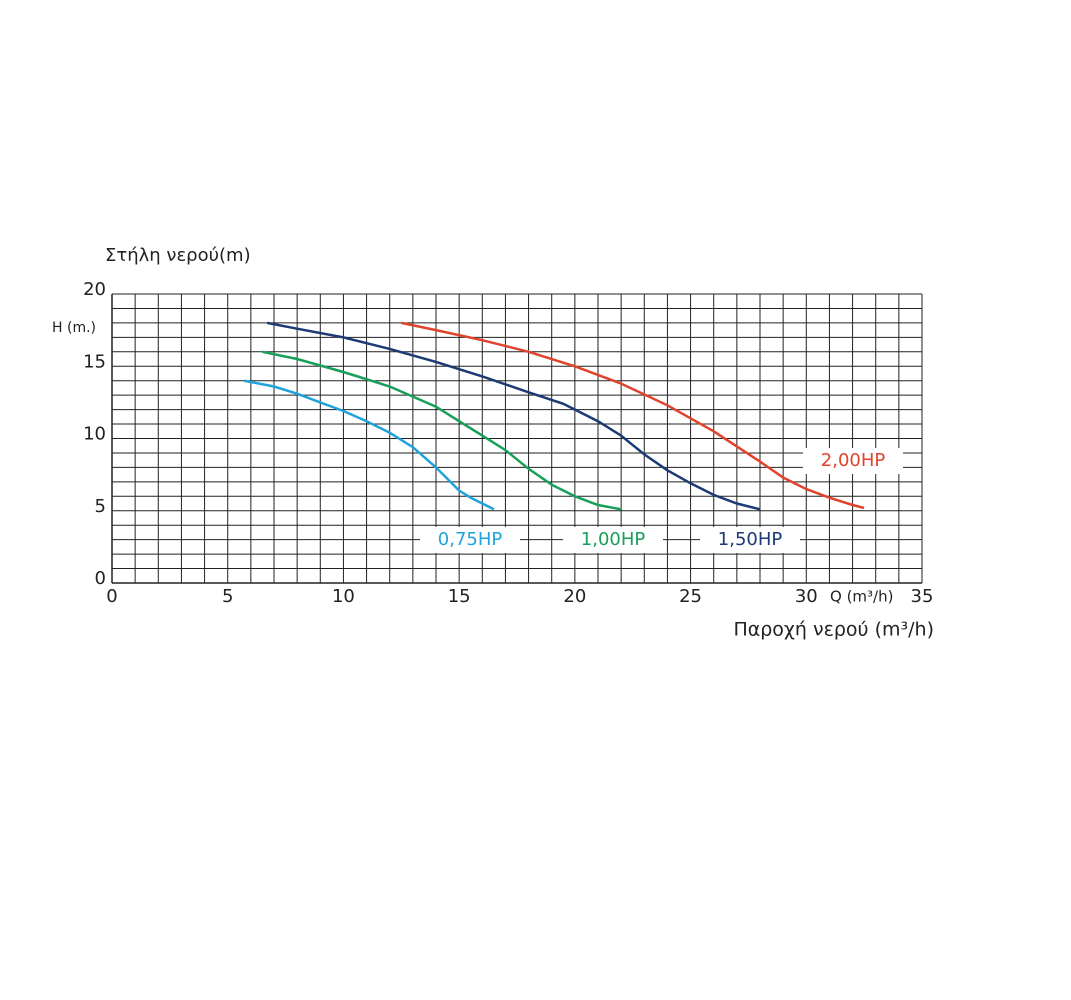 This screenshot has width=1071, height=1000. I want to click on x-tick-label: 35, so click(922, 596).